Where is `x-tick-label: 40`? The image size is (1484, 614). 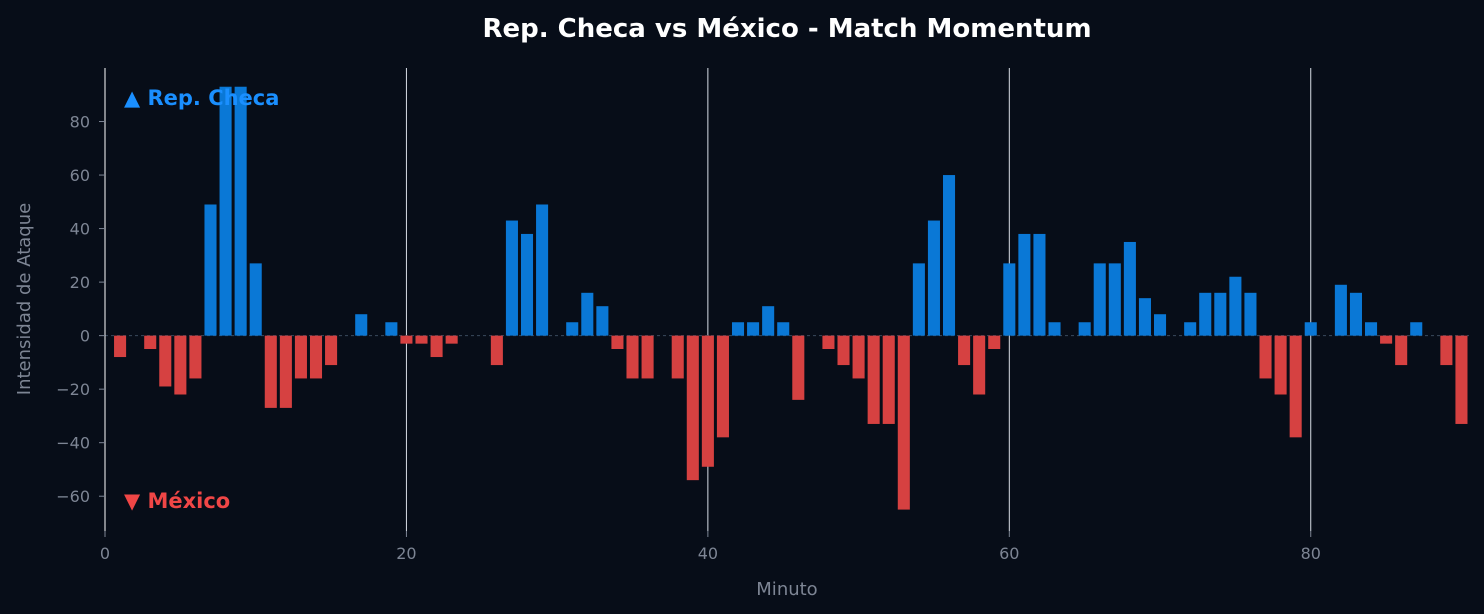 x-tick-label: 40 is located at coordinates (708, 553).